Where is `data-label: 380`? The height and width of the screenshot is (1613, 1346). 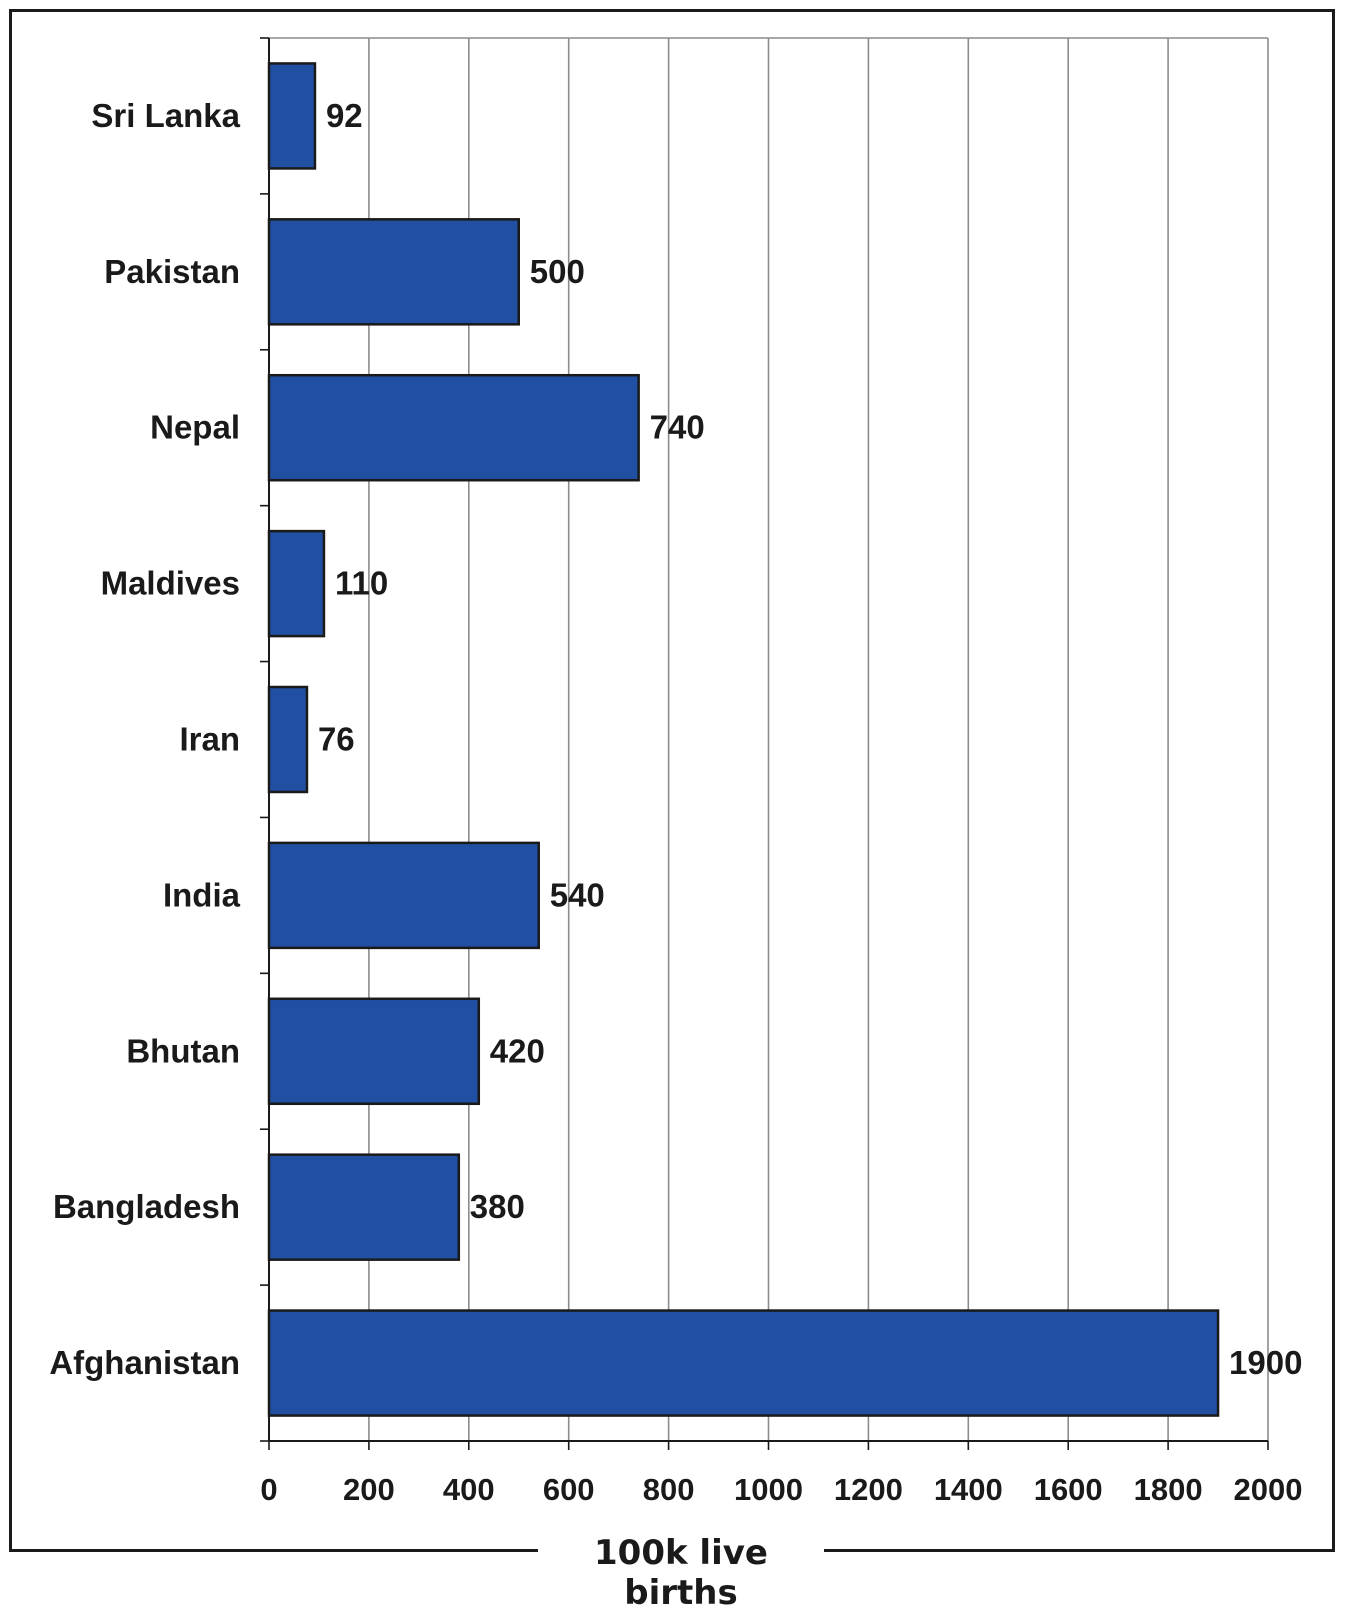 data-label: 380 is located at coordinates (497, 1206).